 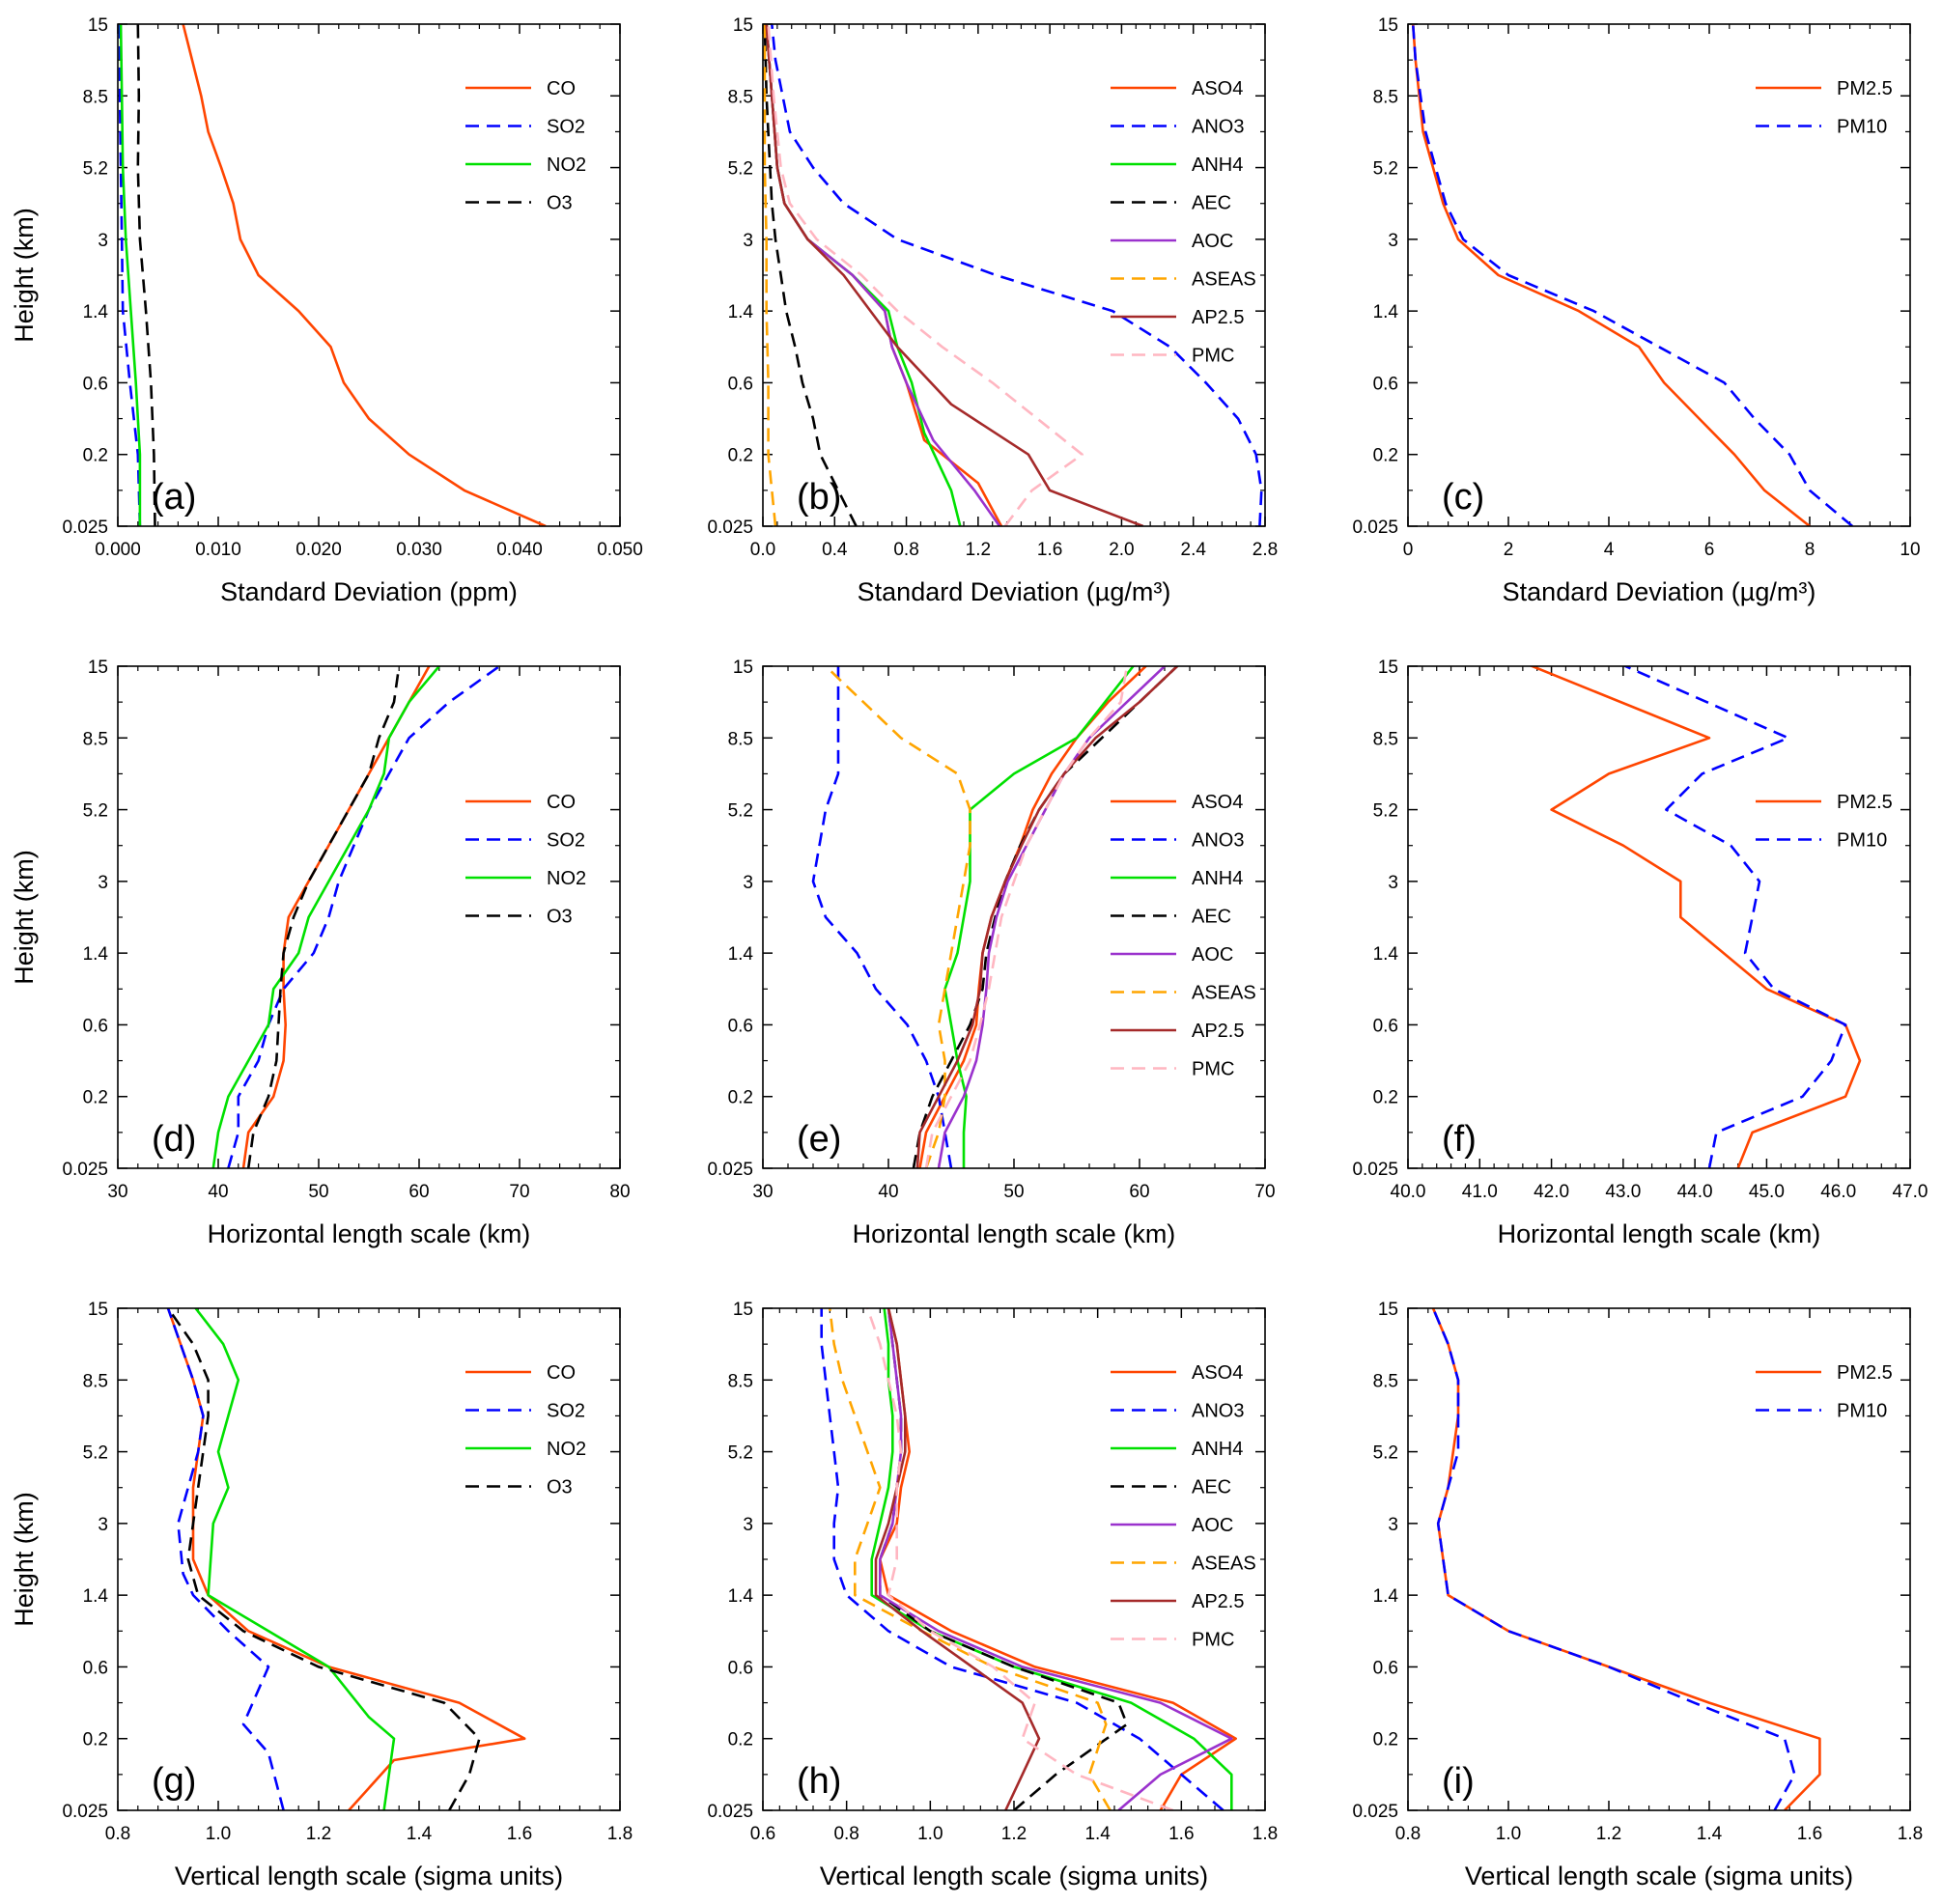 What do you see at coordinates (819, 1782) in the screenshot?
I see `panel-tag: (h)` at bounding box center [819, 1782].